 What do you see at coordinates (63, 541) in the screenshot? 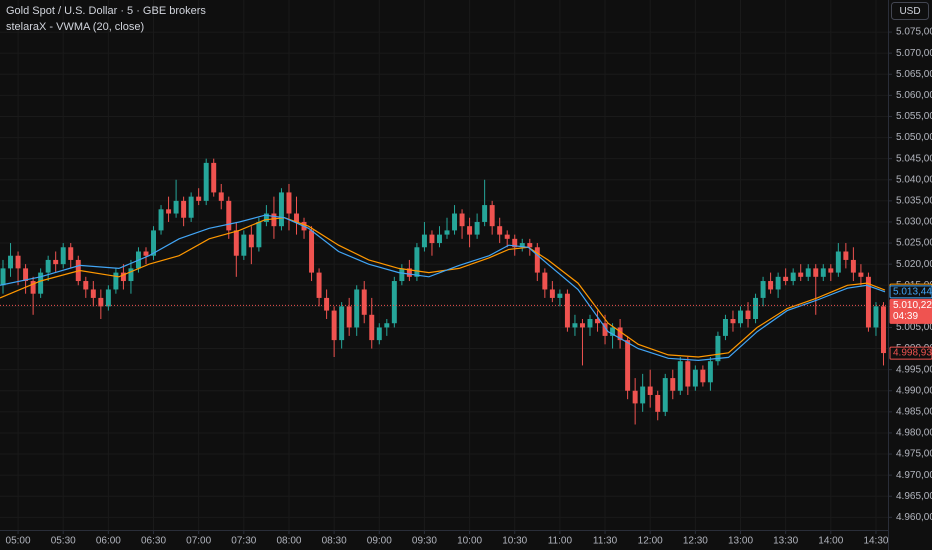
I see `x-tick-label: 05:30` at bounding box center [63, 541].